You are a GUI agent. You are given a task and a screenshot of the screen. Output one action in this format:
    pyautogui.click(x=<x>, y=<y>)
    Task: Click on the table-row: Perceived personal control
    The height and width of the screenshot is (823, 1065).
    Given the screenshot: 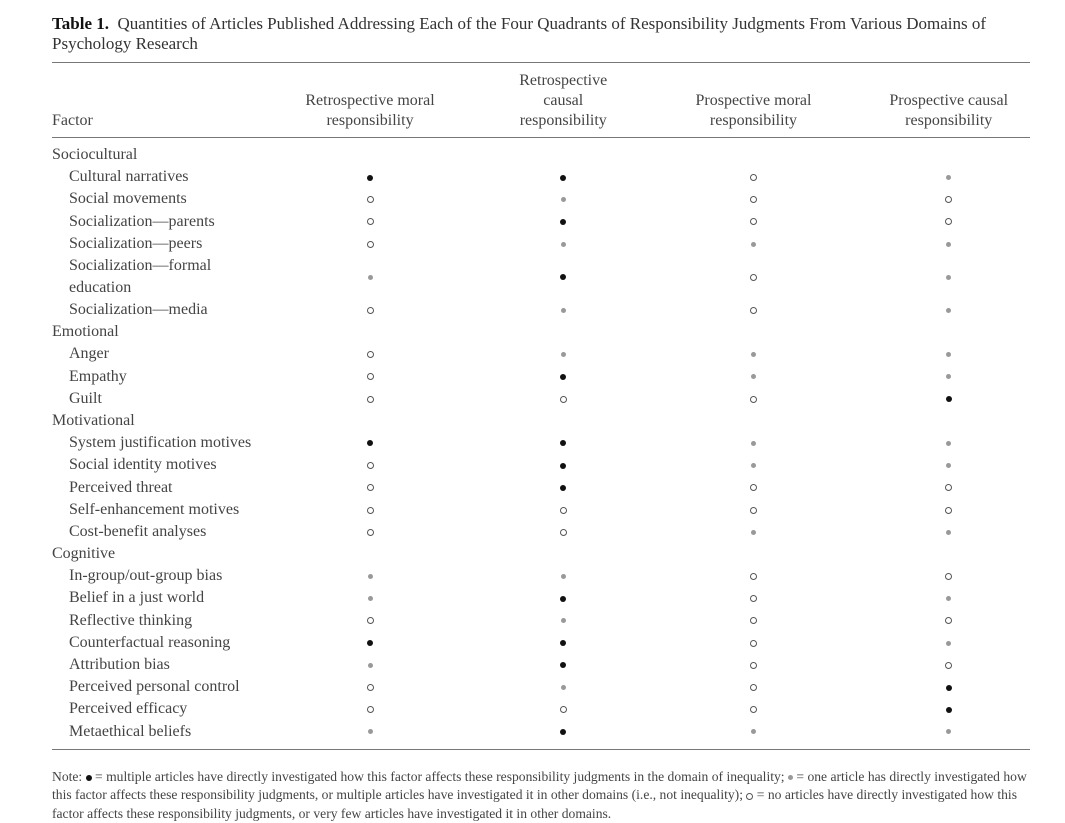 What is the action you would take?
    pyautogui.click(x=541, y=687)
    